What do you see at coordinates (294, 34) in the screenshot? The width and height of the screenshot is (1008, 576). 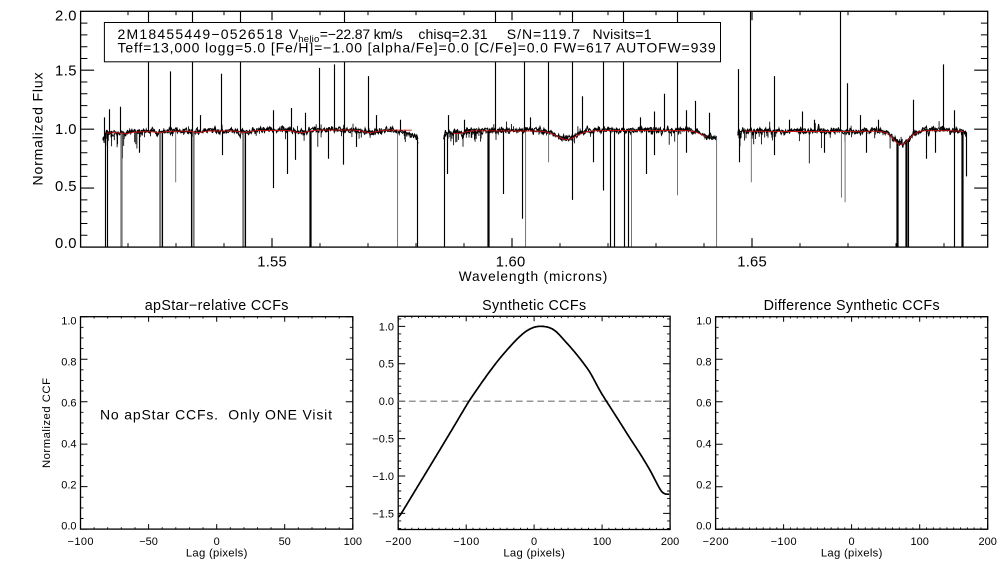 I see `svg-text: V` at bounding box center [294, 34].